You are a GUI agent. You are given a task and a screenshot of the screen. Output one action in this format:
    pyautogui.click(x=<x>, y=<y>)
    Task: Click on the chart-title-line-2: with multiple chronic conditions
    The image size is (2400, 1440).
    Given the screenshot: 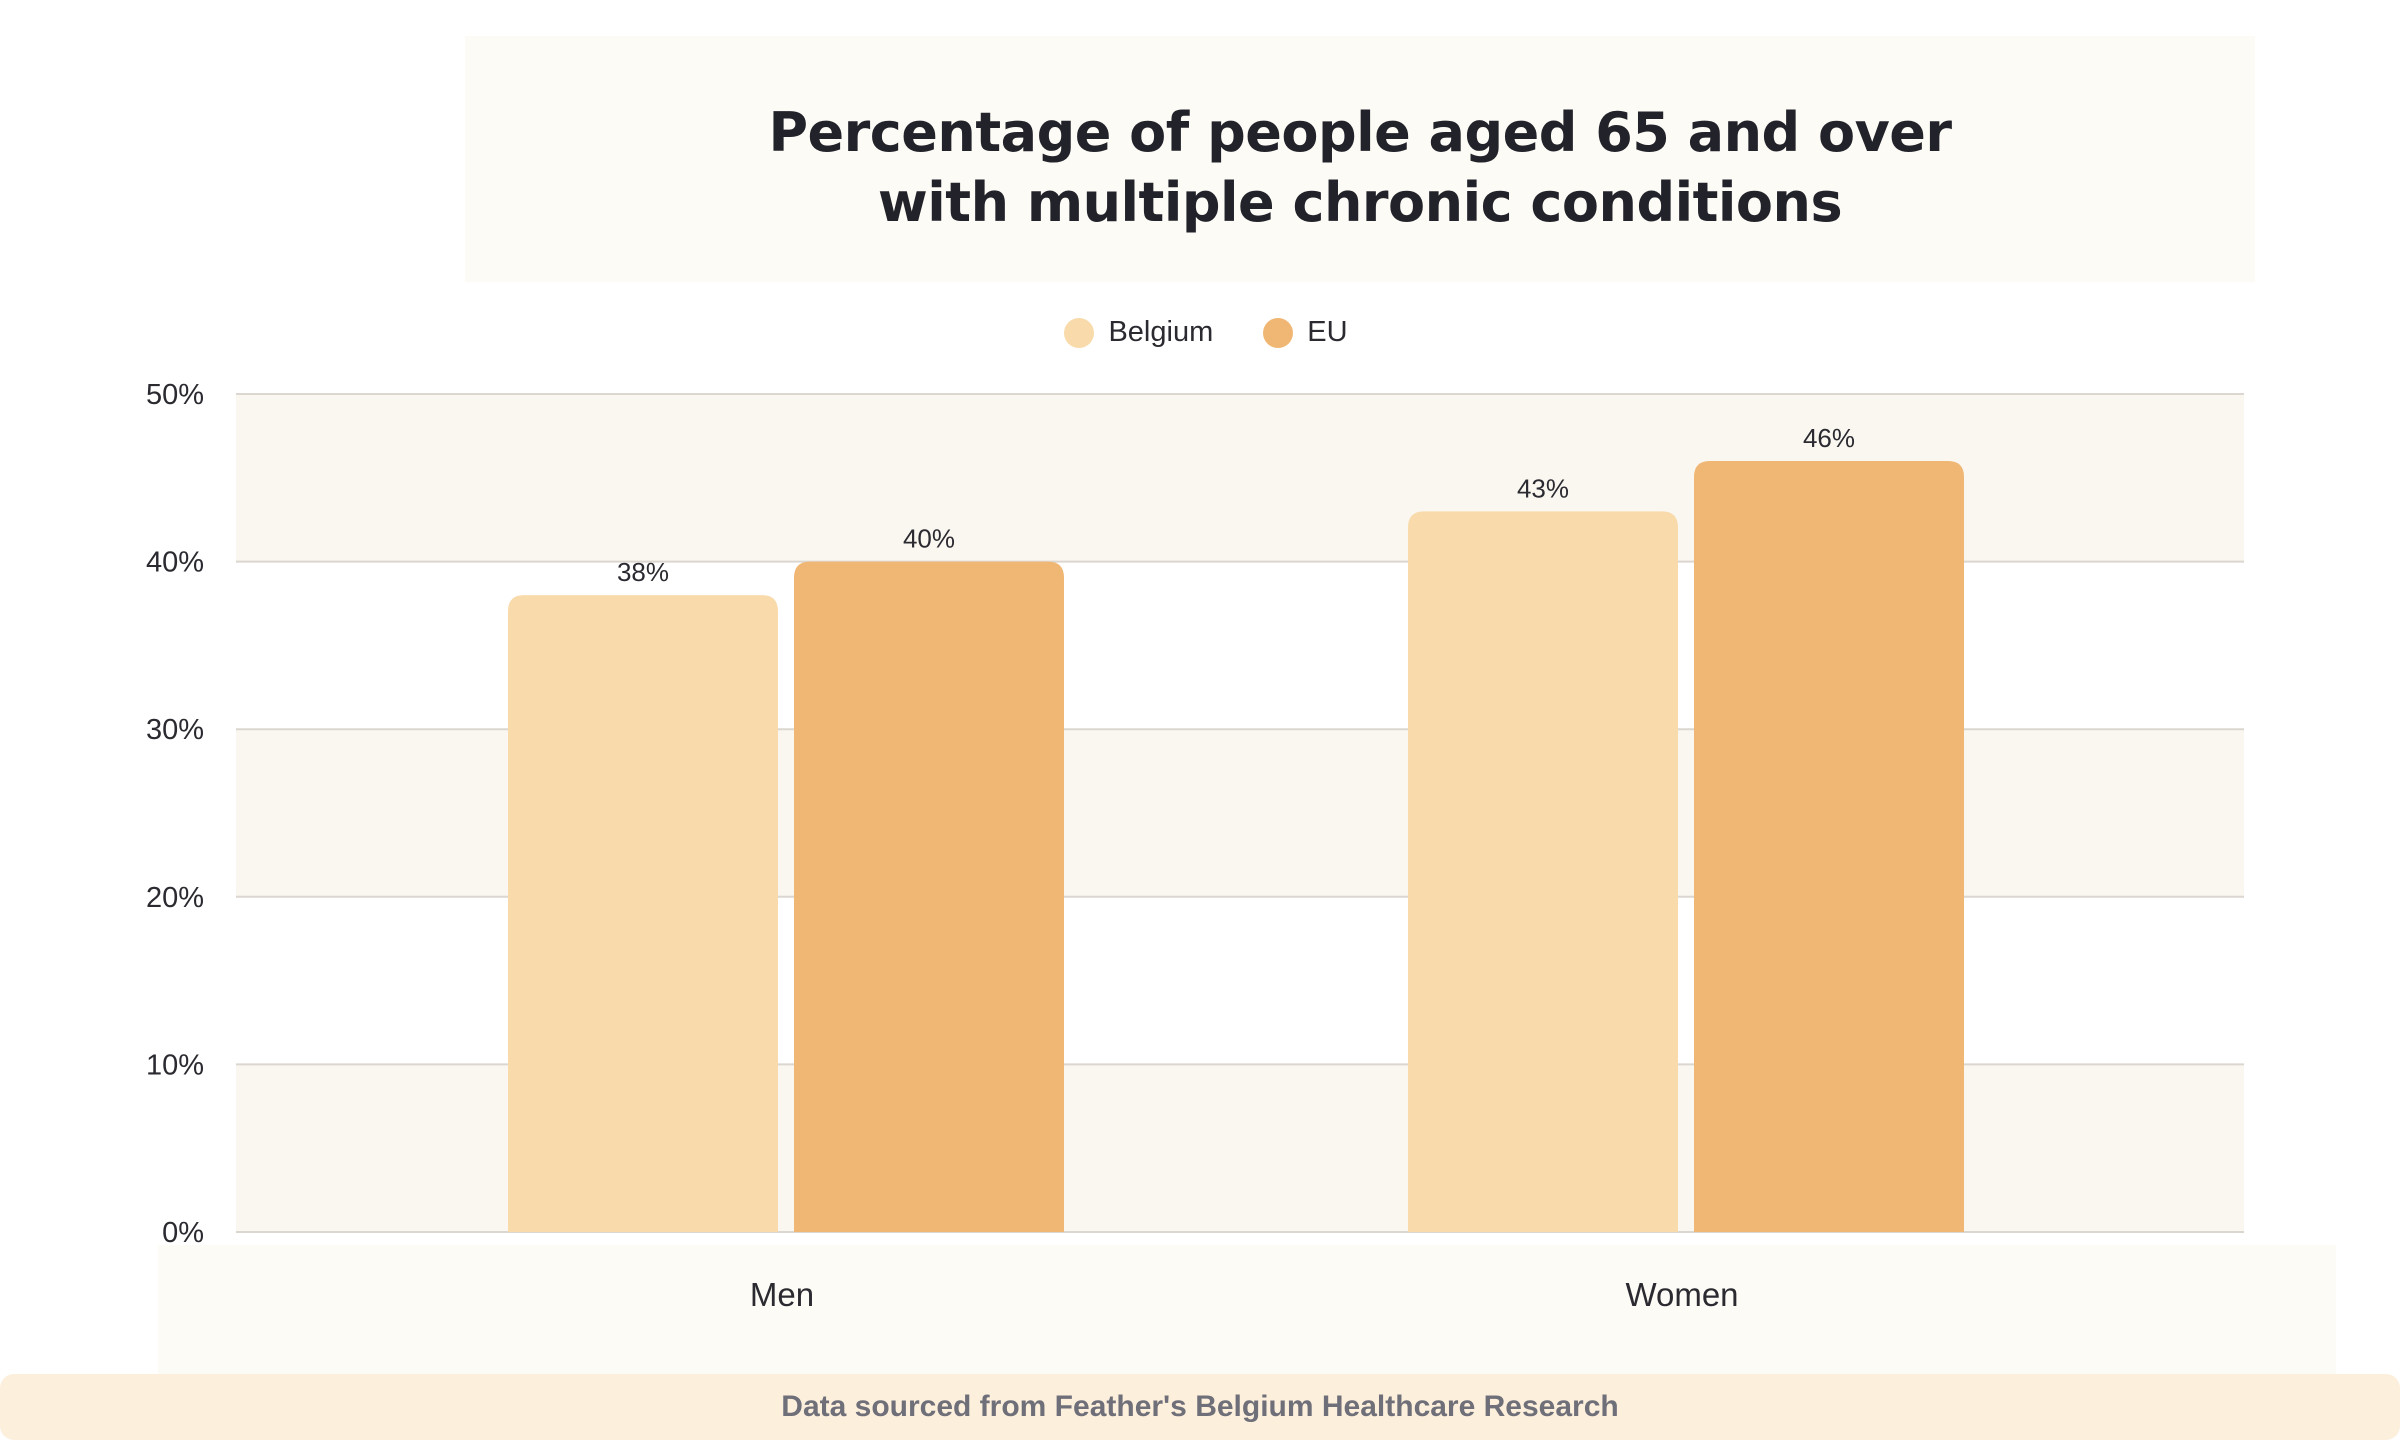 What is the action you would take?
    pyautogui.click(x=1360, y=202)
    